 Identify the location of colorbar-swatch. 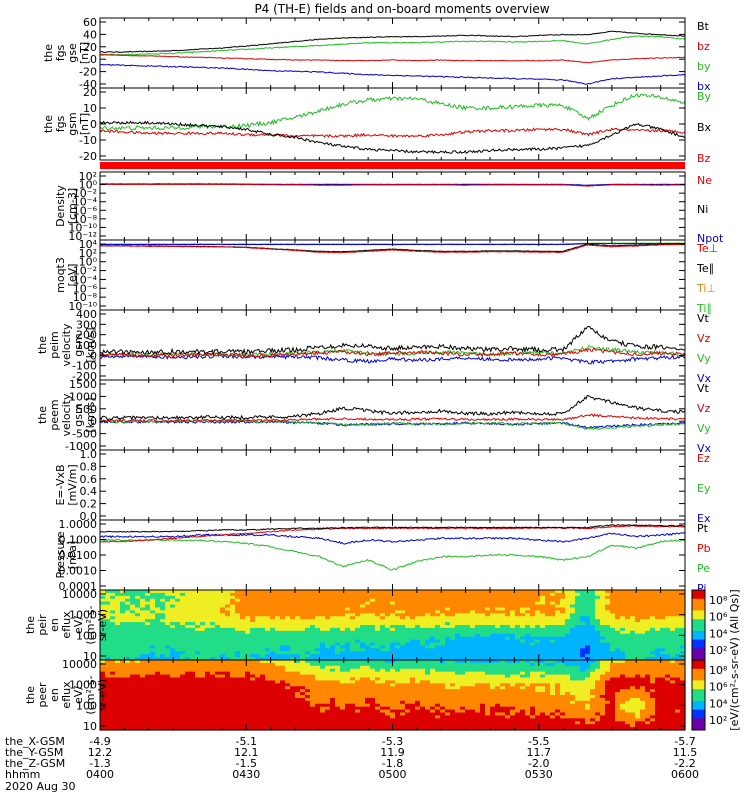
(698, 659).